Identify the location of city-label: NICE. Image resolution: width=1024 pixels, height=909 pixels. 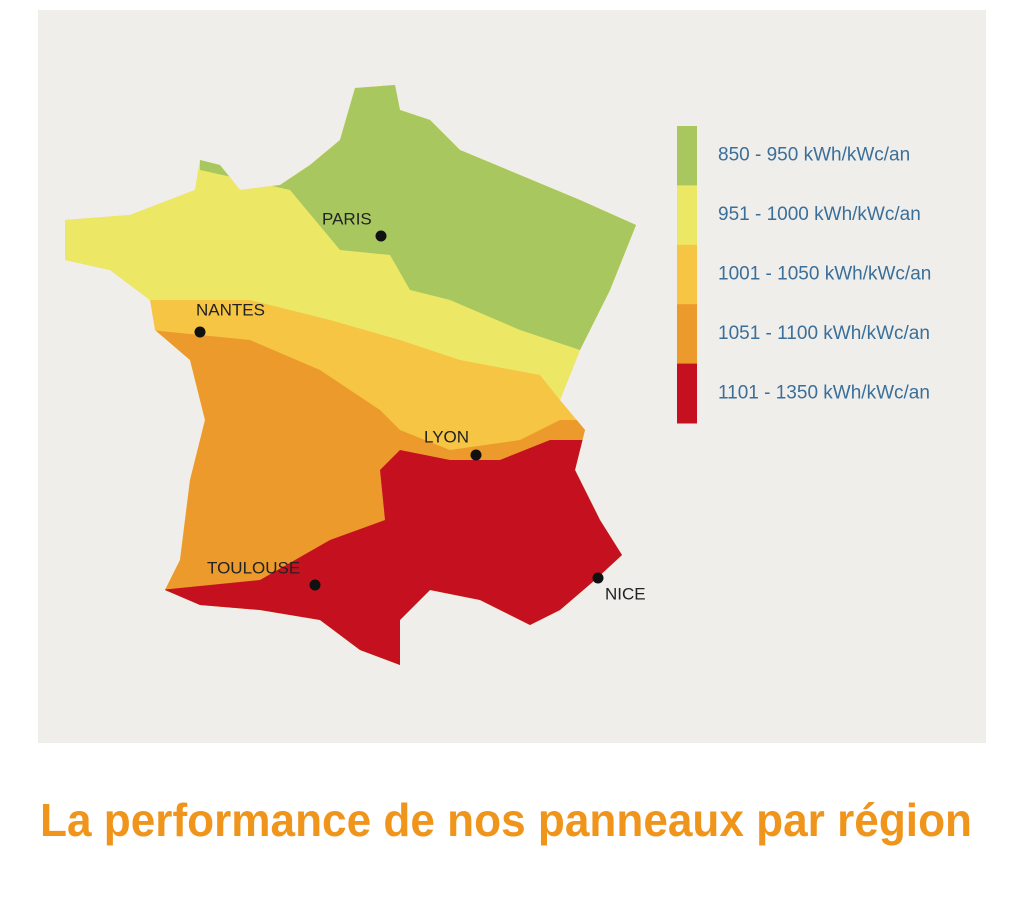
(625, 593).